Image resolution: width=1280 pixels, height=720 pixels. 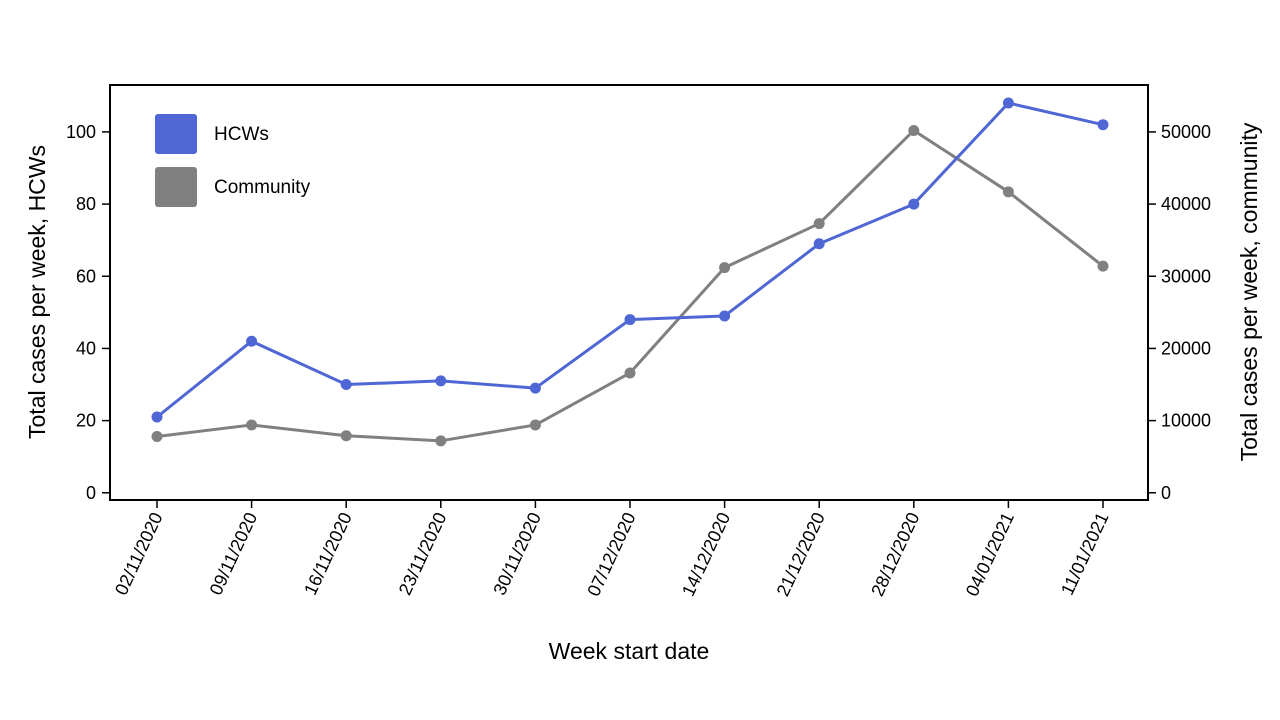 I want to click on y-left-tick-label: 100, so click(x=81, y=132).